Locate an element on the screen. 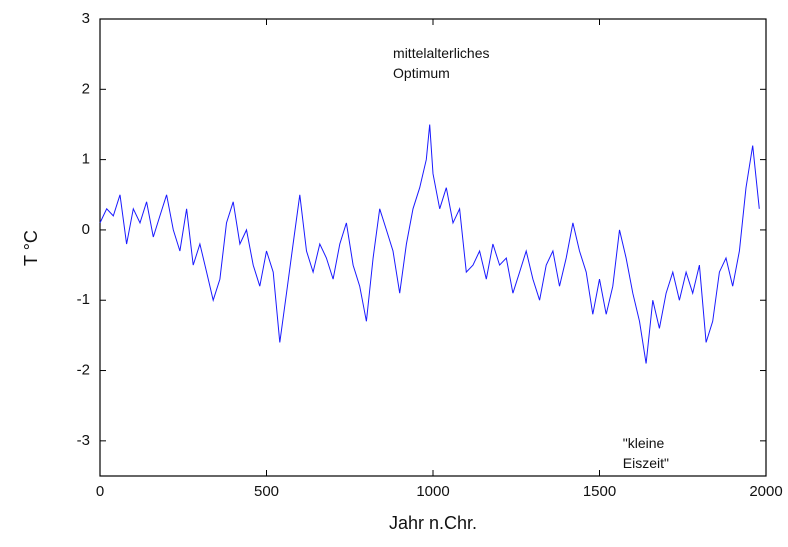 The height and width of the screenshot is (547, 788). x-tick-label: 500 is located at coordinates (266, 491).